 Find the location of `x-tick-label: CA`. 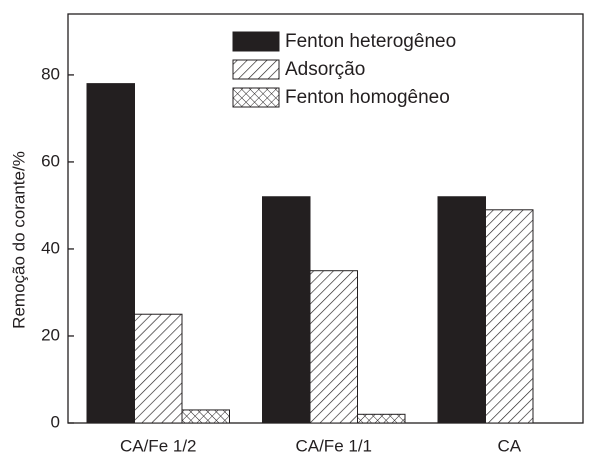

x-tick-label: CA is located at coordinates (509, 445).